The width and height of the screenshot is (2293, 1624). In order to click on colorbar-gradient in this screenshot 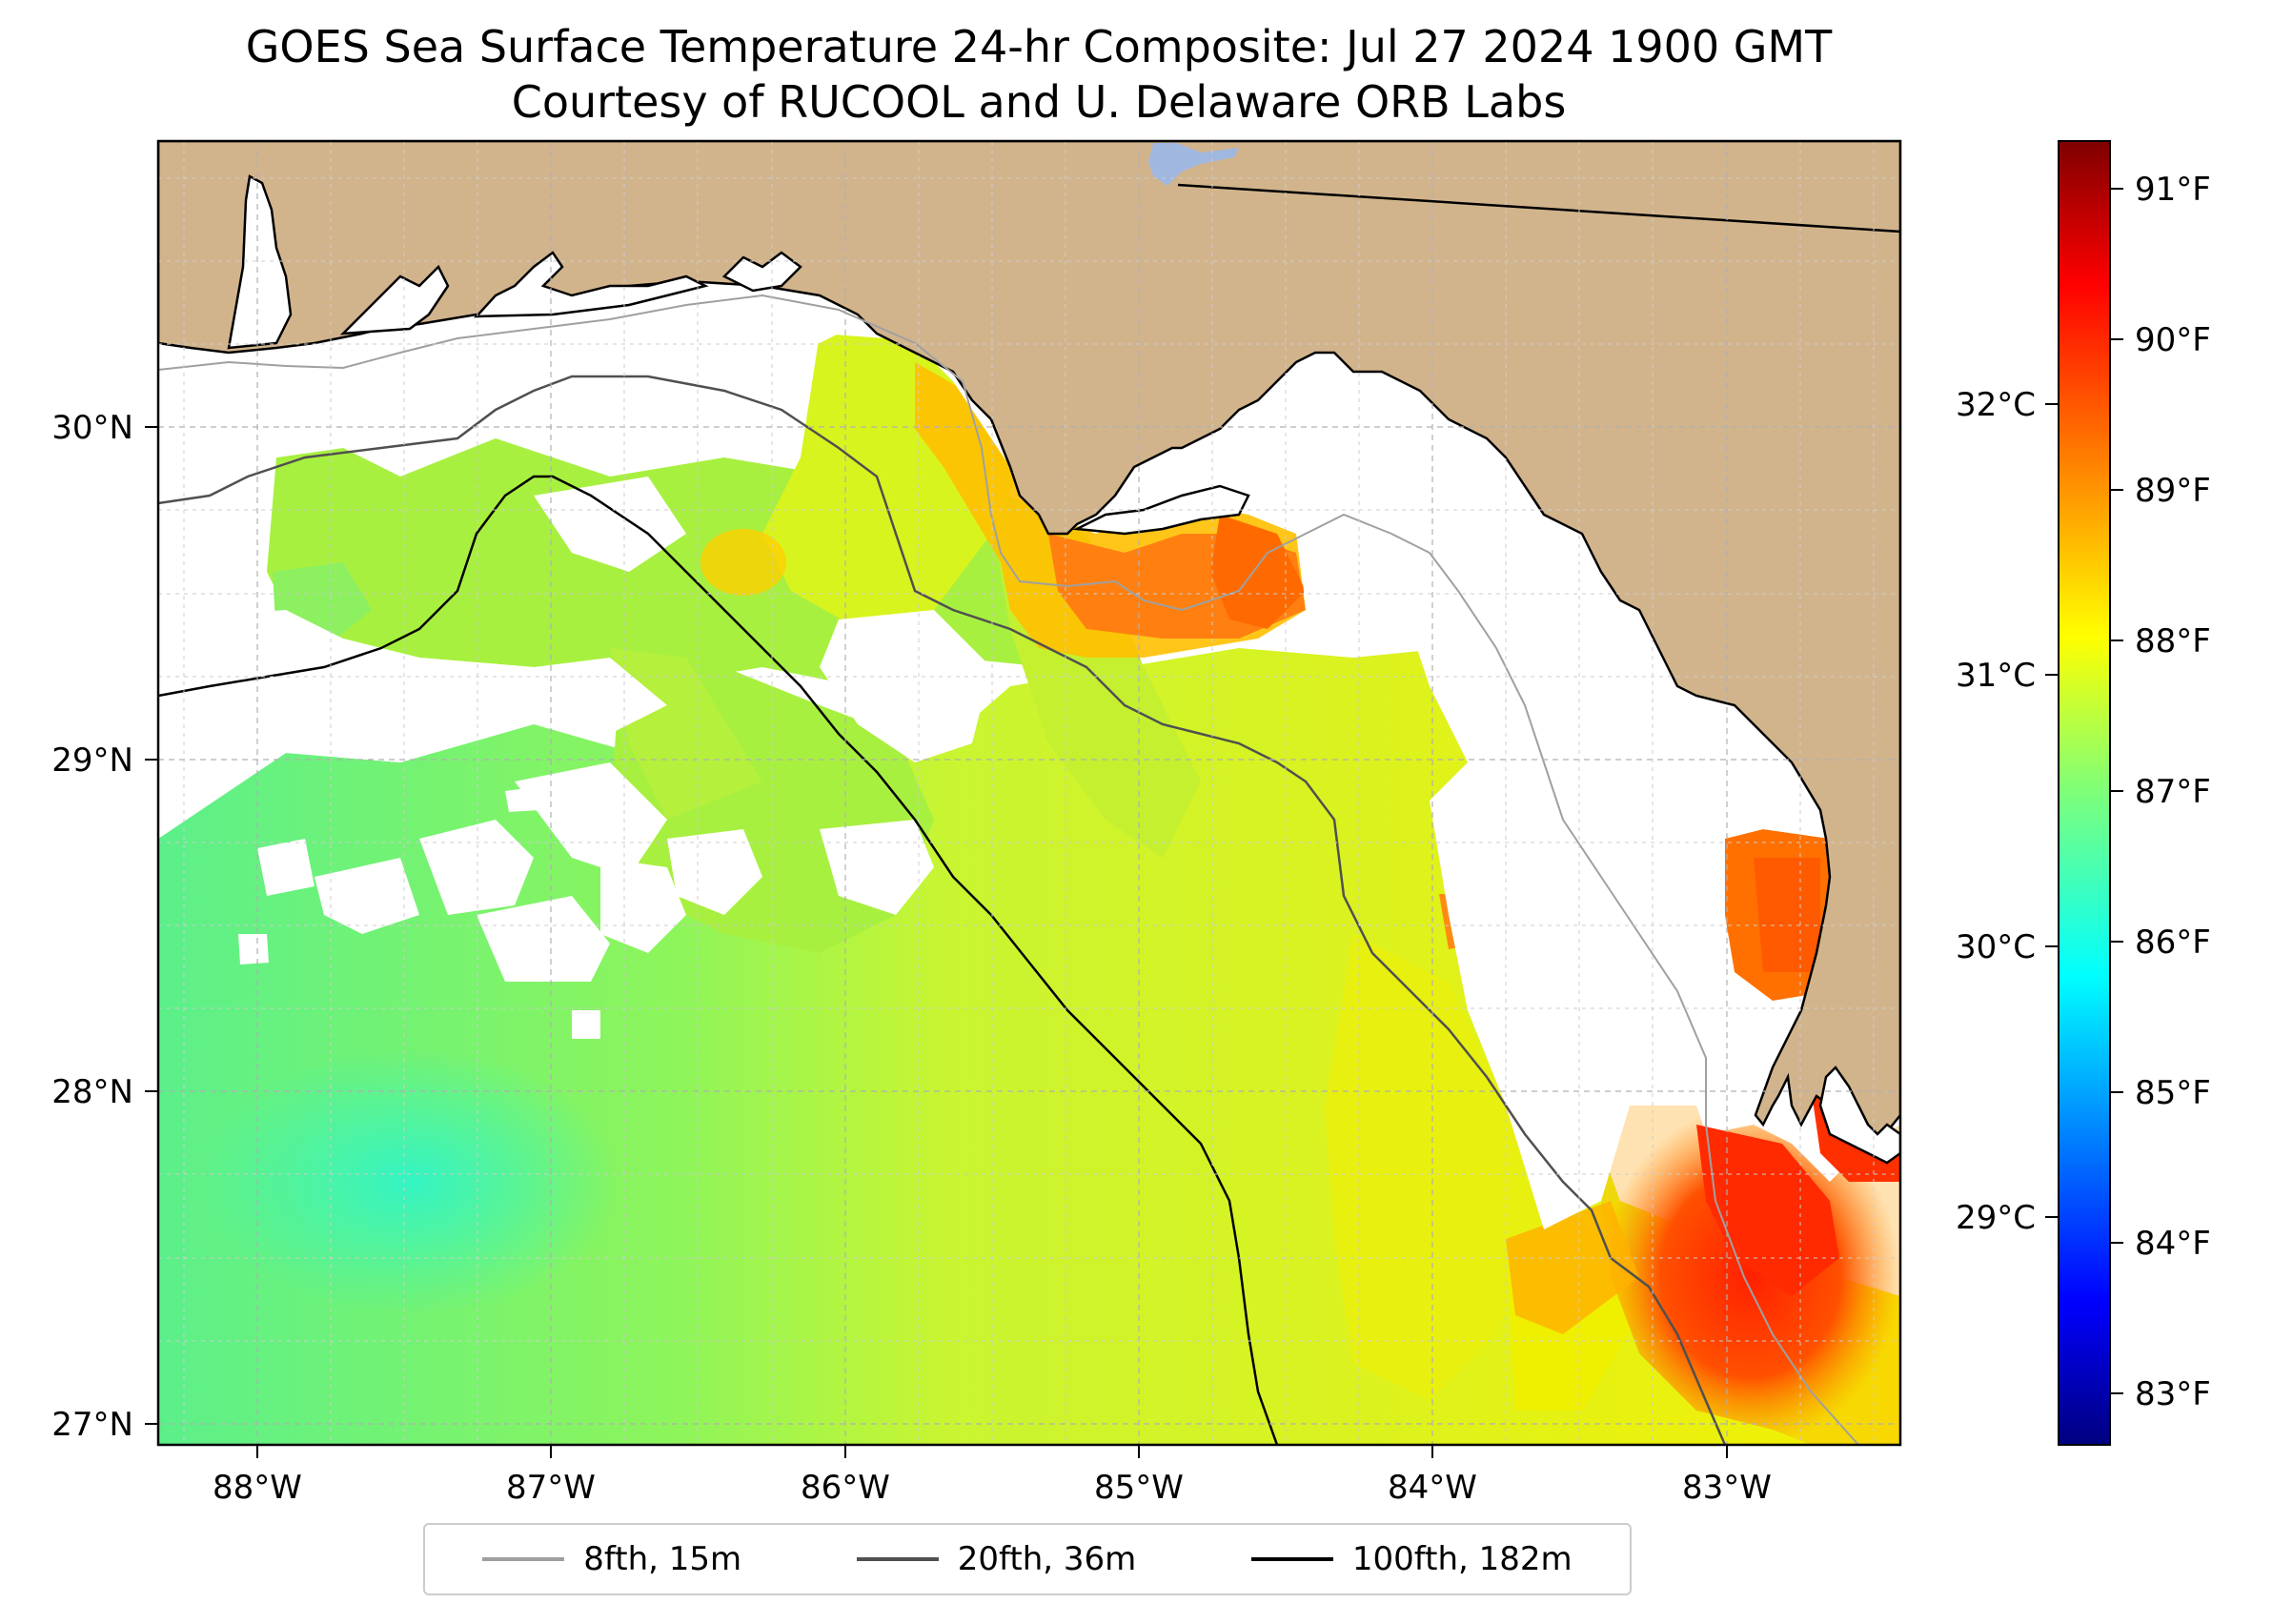, I will do `click(2085, 793)`.